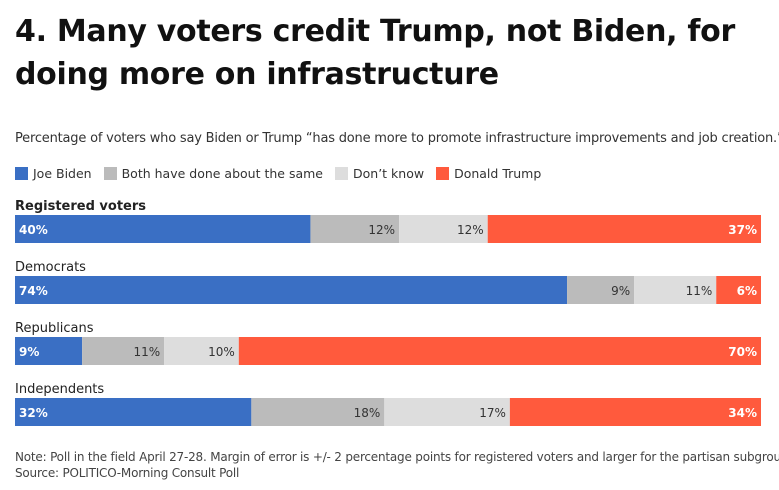 Image resolution: width=779 pixels, height=490 pixels. I want to click on legend-item: Donald Trump, so click(488, 173).